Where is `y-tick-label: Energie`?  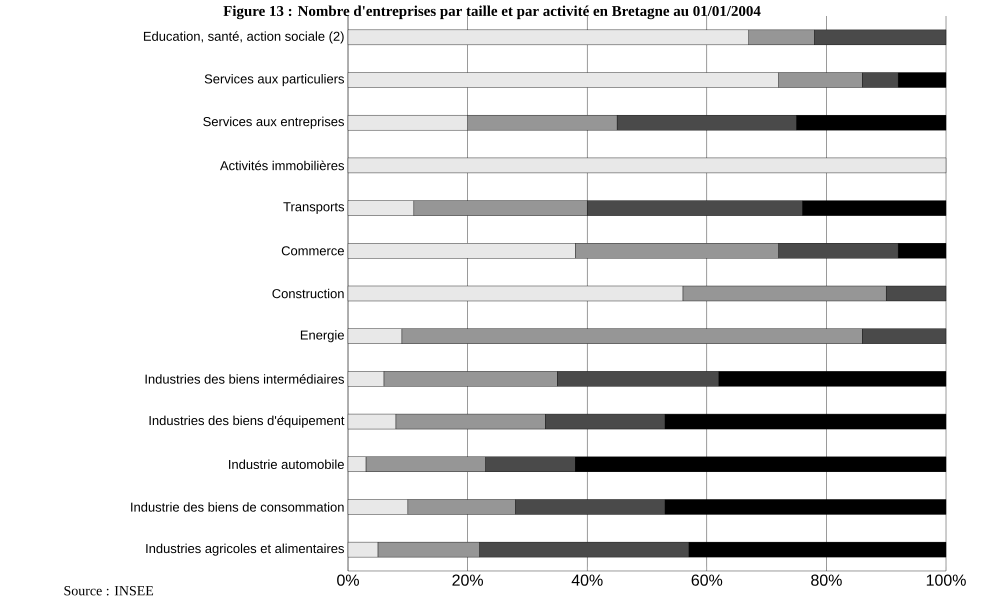
y-tick-label: Energie is located at coordinates (322, 336).